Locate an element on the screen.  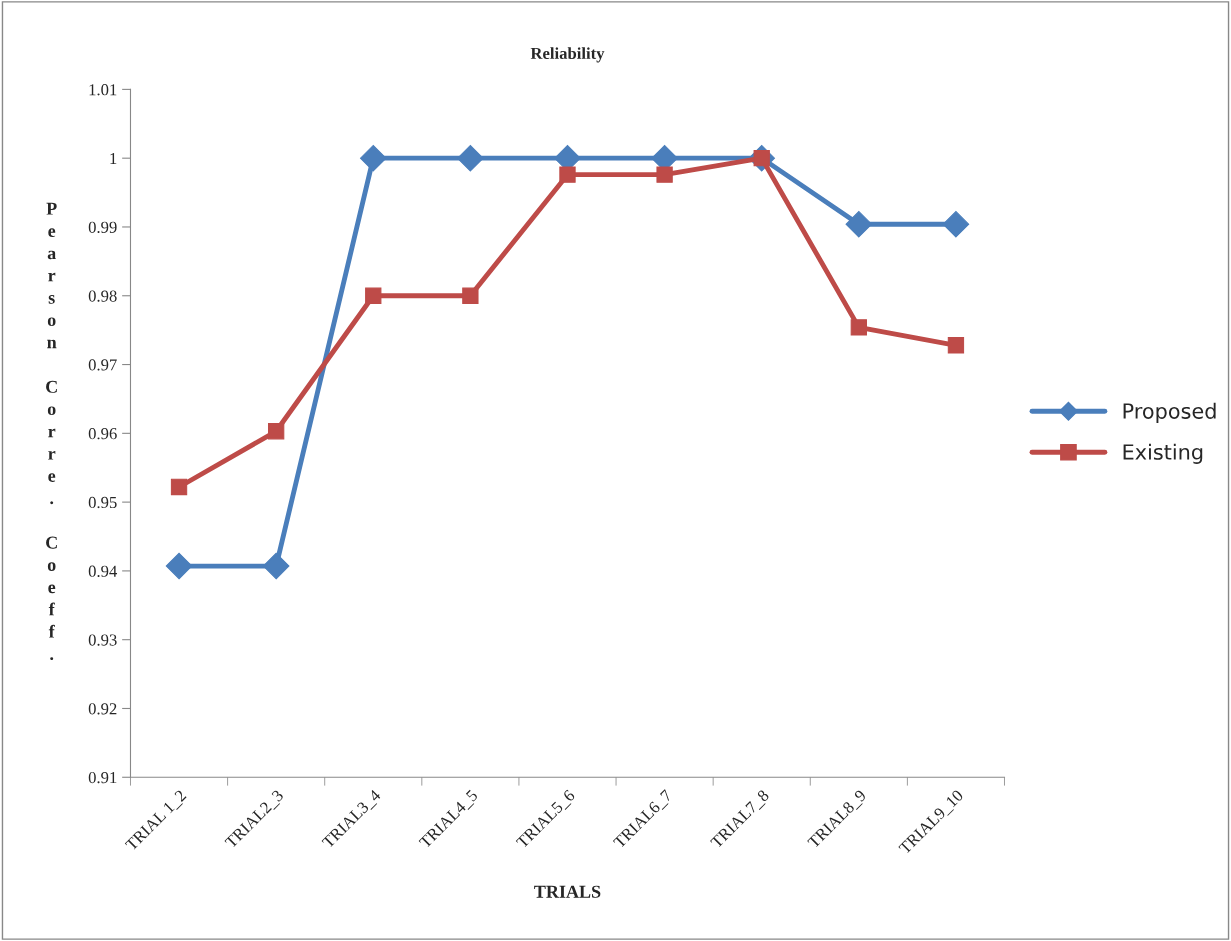
y-tick-label: 0.95 is located at coordinates (102, 502).